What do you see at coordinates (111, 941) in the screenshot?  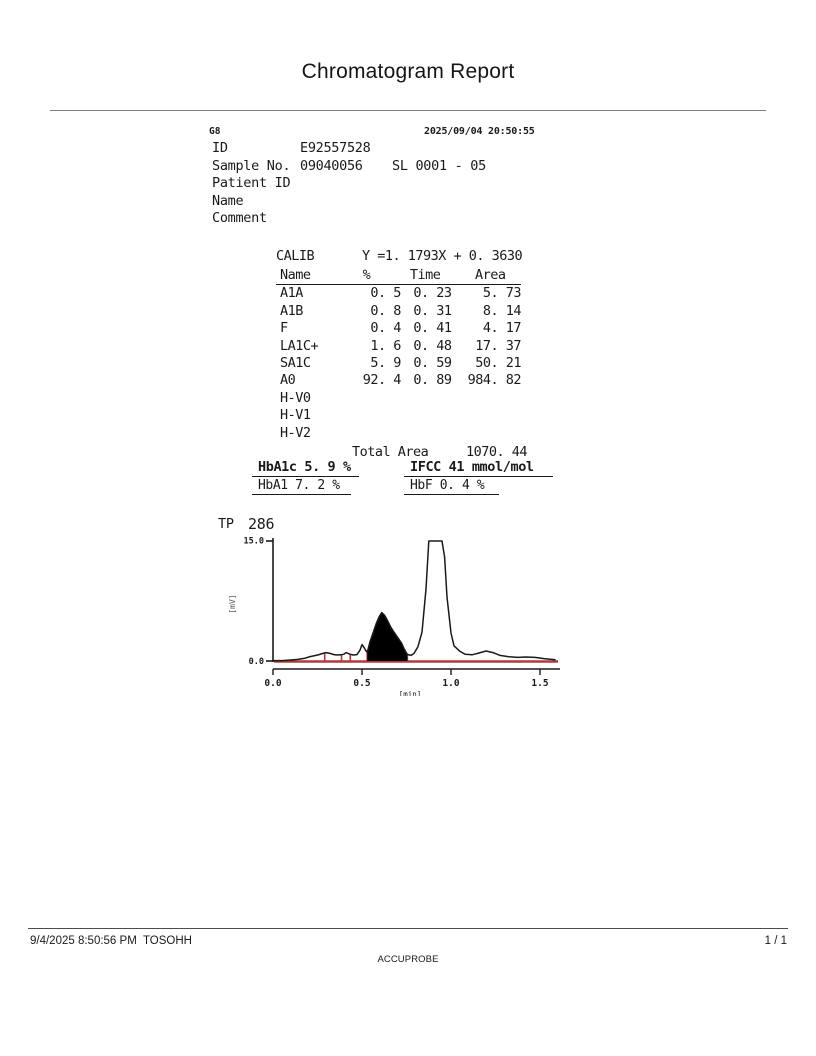 I see `footer-left-text: 9/4/2025 8:50:56 PM TOSOHH` at bounding box center [111, 941].